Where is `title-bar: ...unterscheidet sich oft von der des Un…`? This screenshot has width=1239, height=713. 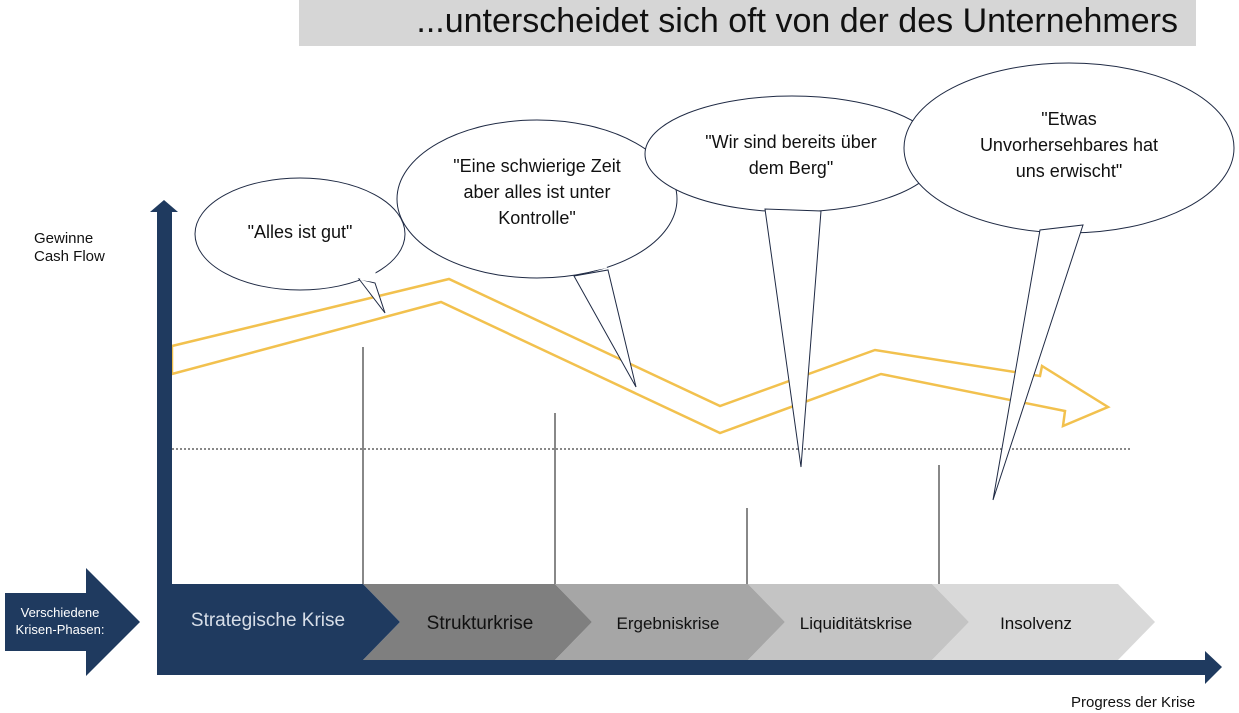
title-bar: ...unterscheidet sich oft von der des Un… is located at coordinates (747, 23).